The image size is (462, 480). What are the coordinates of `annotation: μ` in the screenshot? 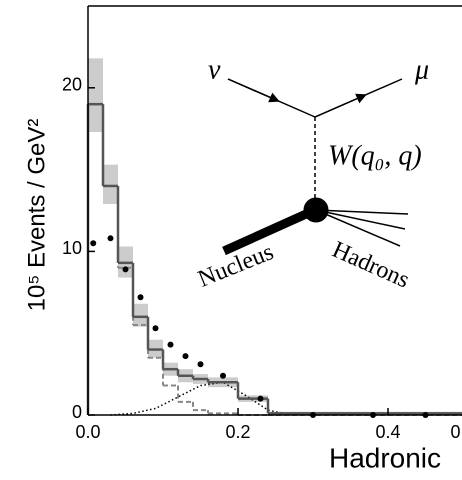 It's located at (421, 69).